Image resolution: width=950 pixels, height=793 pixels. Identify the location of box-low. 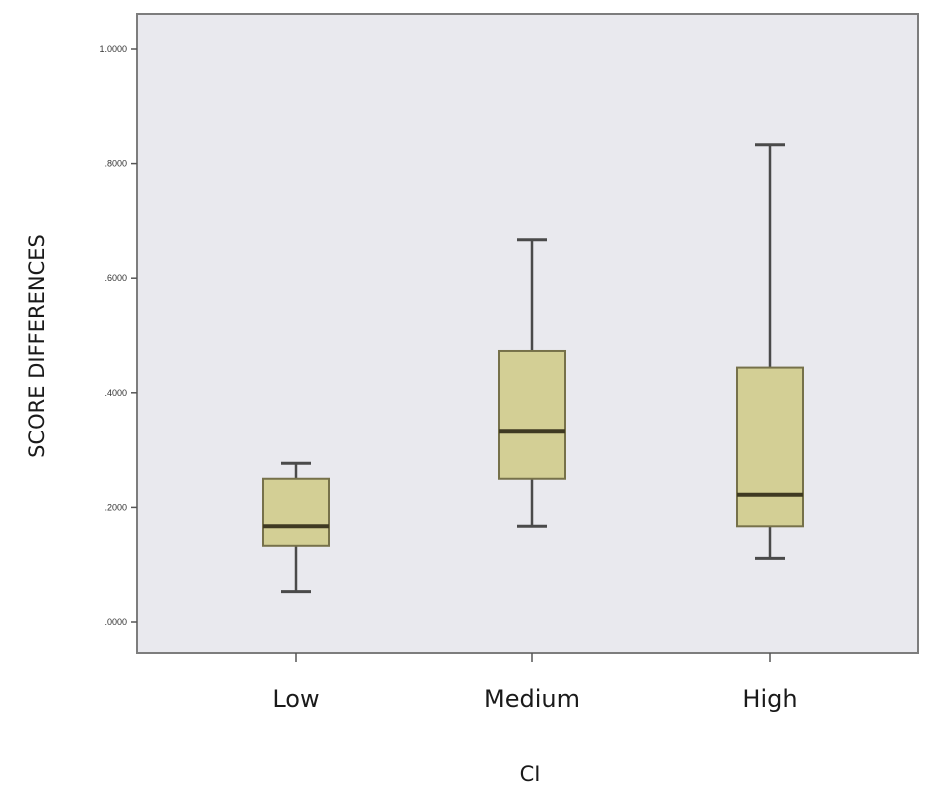
(296, 527).